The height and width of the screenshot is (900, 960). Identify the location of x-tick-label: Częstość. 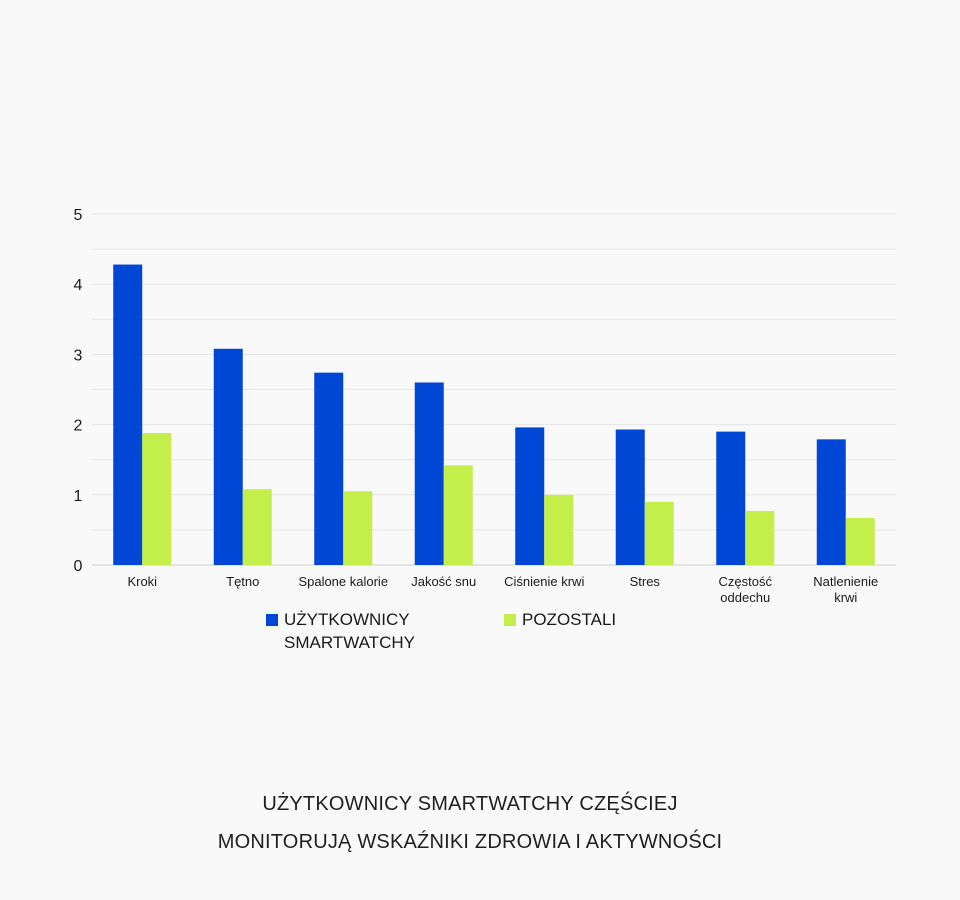
(746, 581).